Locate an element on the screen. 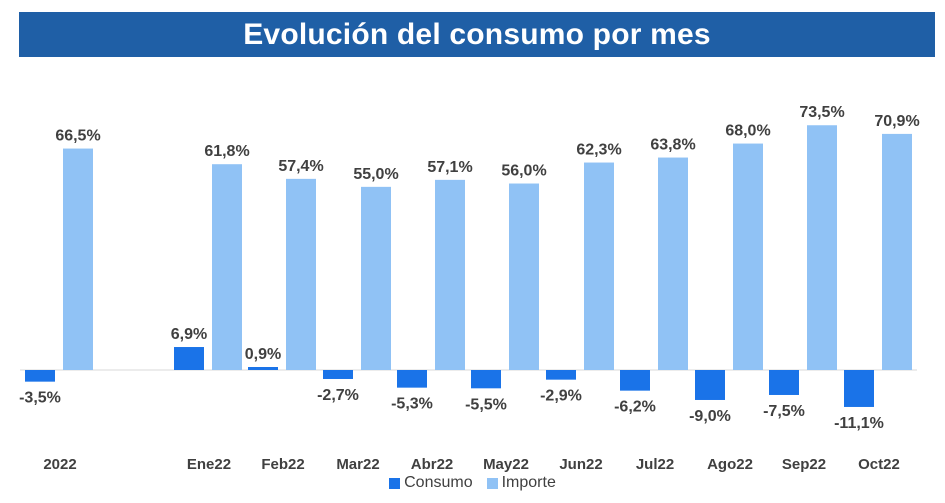  data-label-consumo-jul22: -6,2% is located at coordinates (635, 407).